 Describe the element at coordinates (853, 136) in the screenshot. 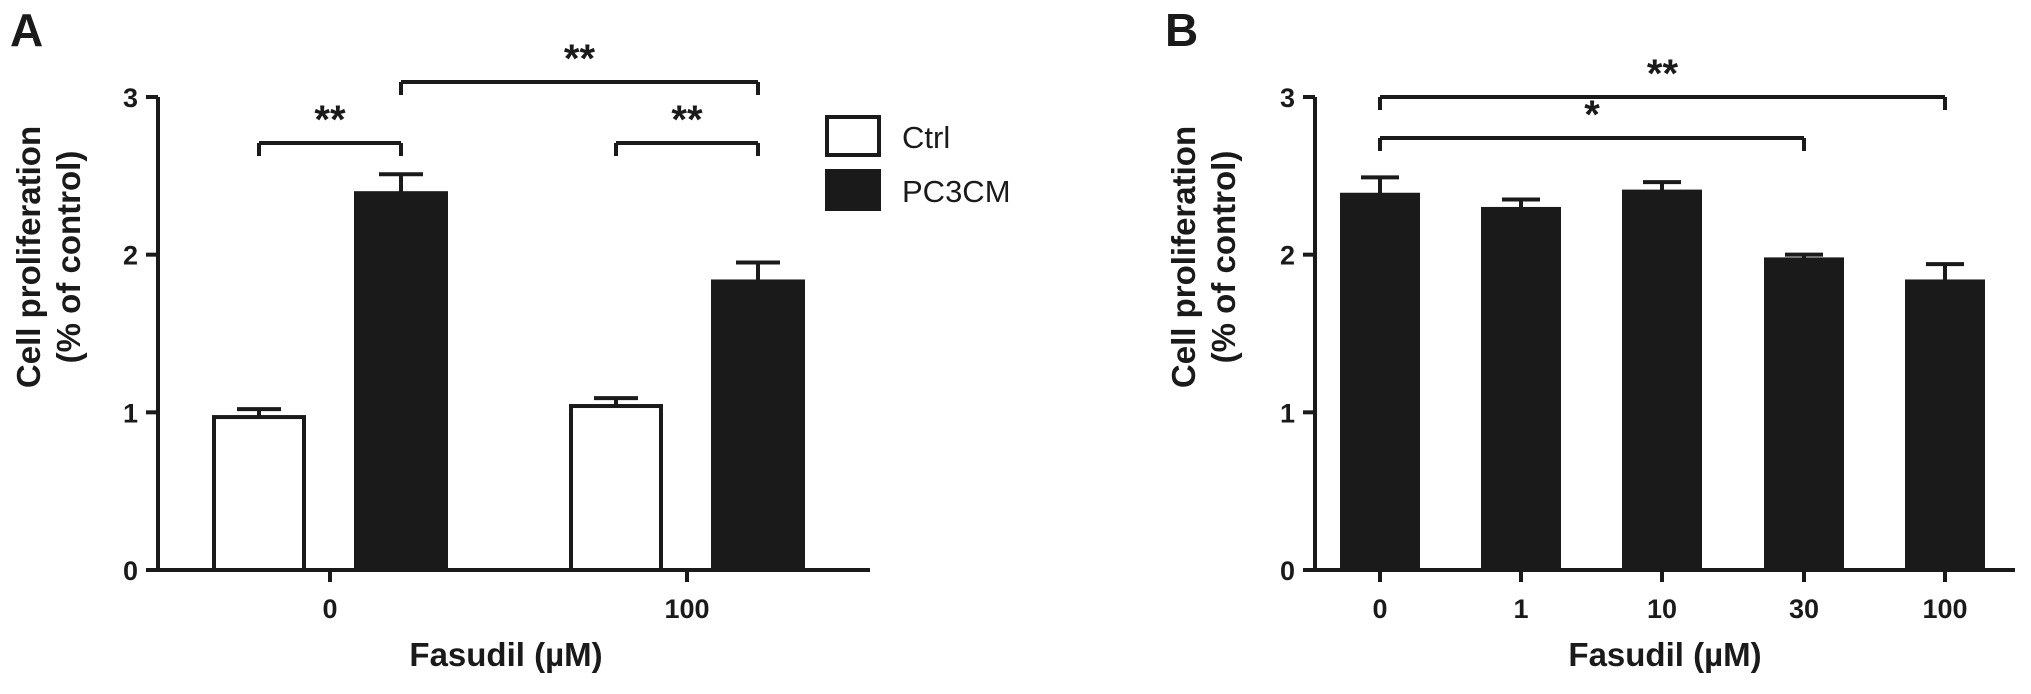

I see `legend-swatch-ctrl` at that location.